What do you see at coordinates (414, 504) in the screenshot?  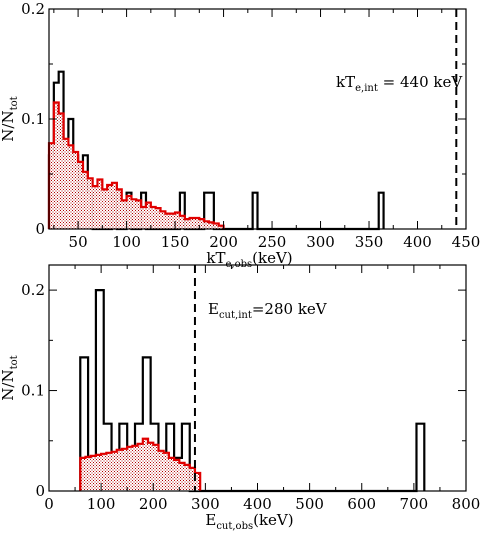 I see `x-tick-label: 700` at bounding box center [414, 504].